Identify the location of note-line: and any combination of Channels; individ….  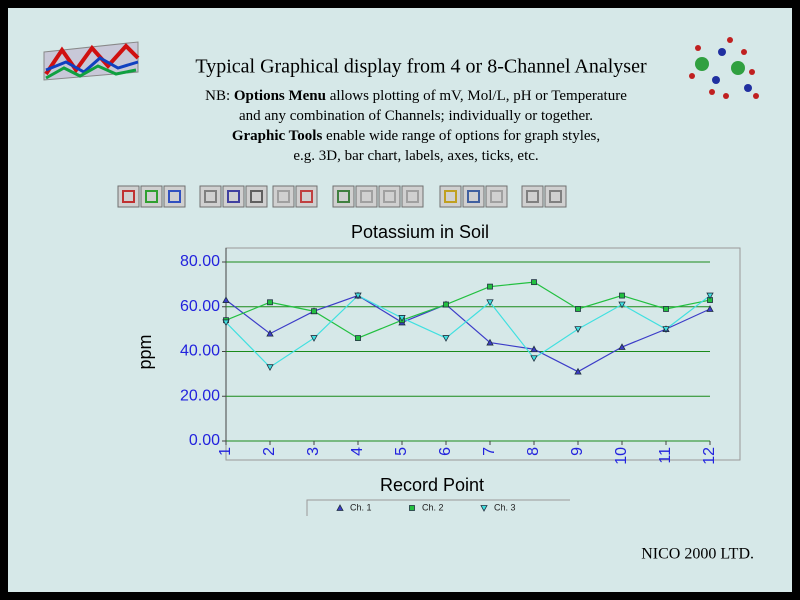
(416, 116).